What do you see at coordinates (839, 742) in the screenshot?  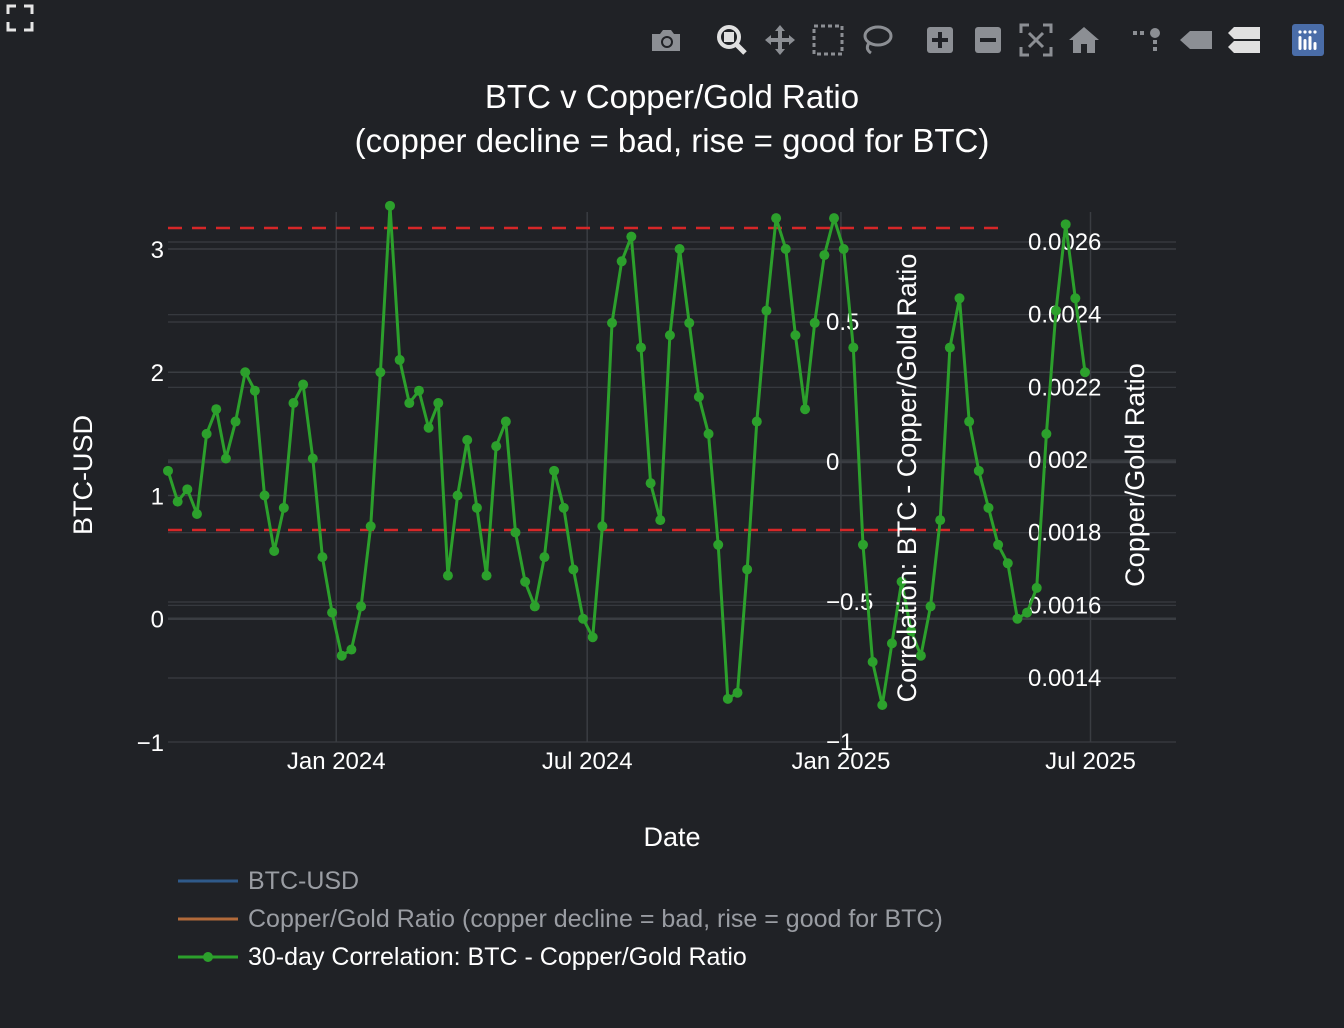 I see `y-right1-tick-label: −1` at bounding box center [839, 742].